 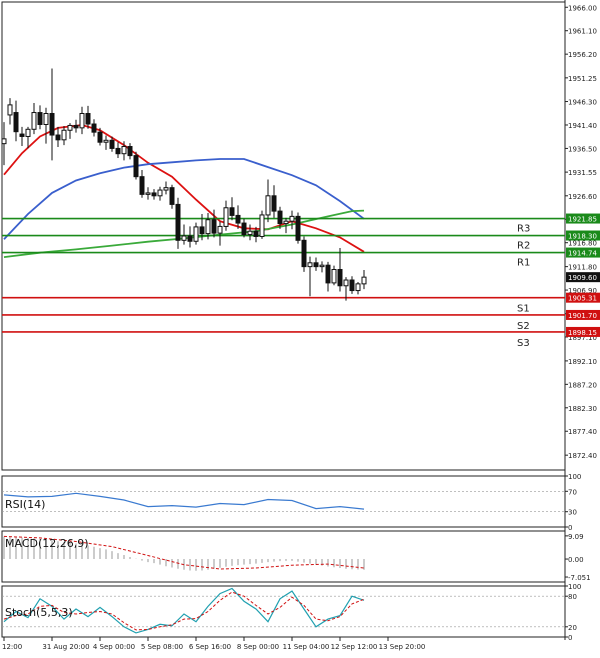 I want to click on time-tick-label: 12:00, so click(x=12, y=647).